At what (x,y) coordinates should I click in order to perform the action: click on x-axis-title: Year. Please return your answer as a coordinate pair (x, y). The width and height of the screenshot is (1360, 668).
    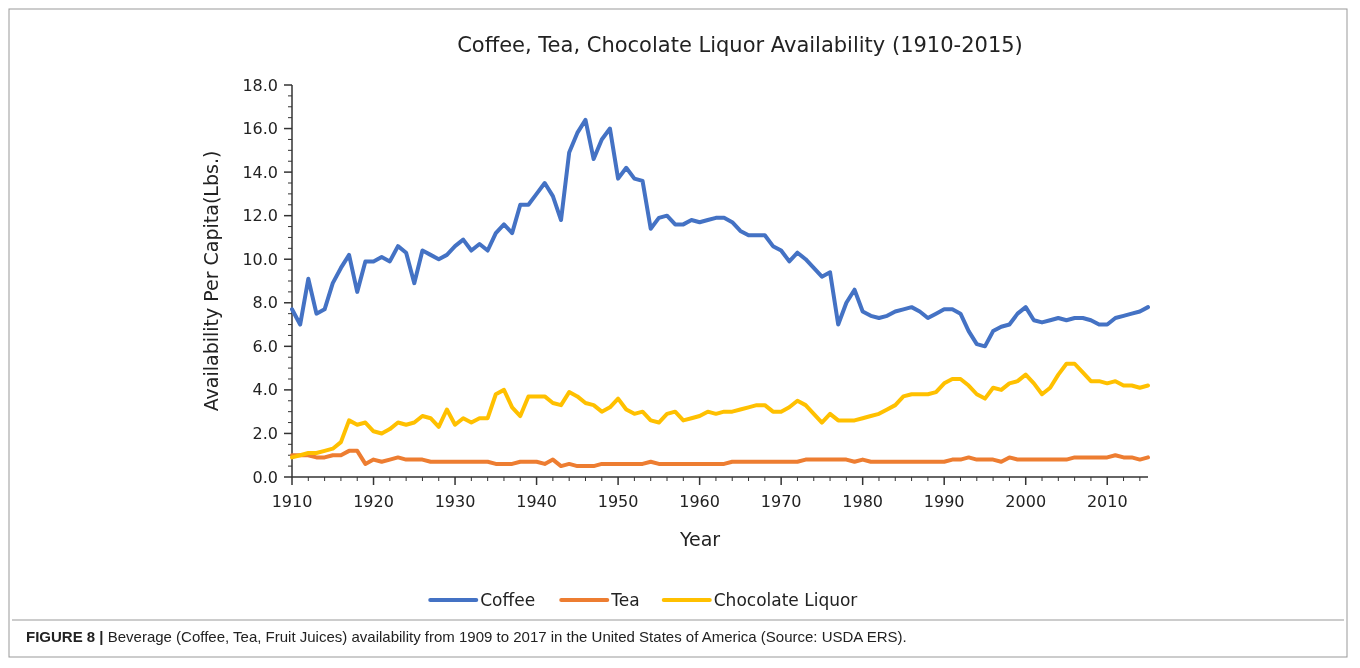
    Looking at the image, I should click on (699, 539).